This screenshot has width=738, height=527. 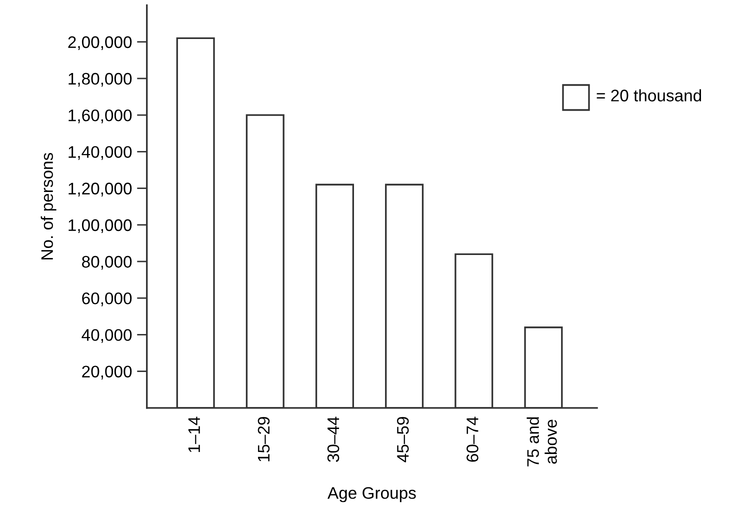 I want to click on y-tick-label: 40,000, so click(x=107, y=336).